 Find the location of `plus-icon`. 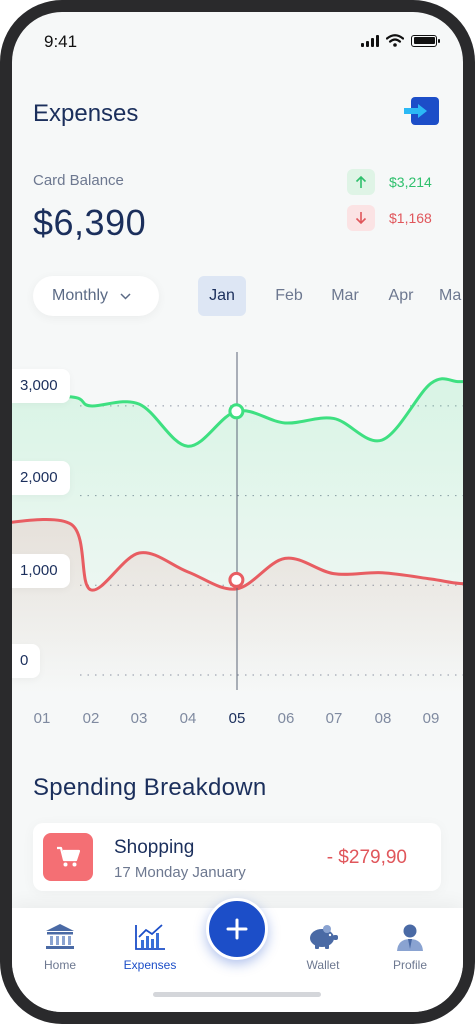

plus-icon is located at coordinates (237, 929).